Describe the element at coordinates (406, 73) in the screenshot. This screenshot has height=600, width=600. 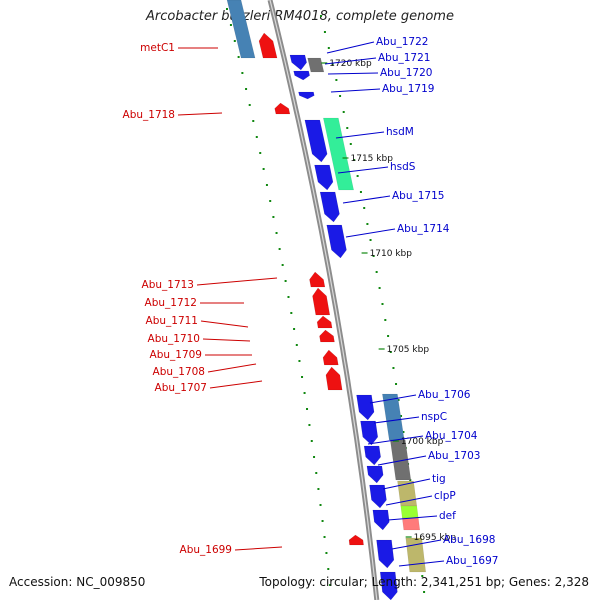
I see `gene-label-reverse: Abu_1720` at that location.